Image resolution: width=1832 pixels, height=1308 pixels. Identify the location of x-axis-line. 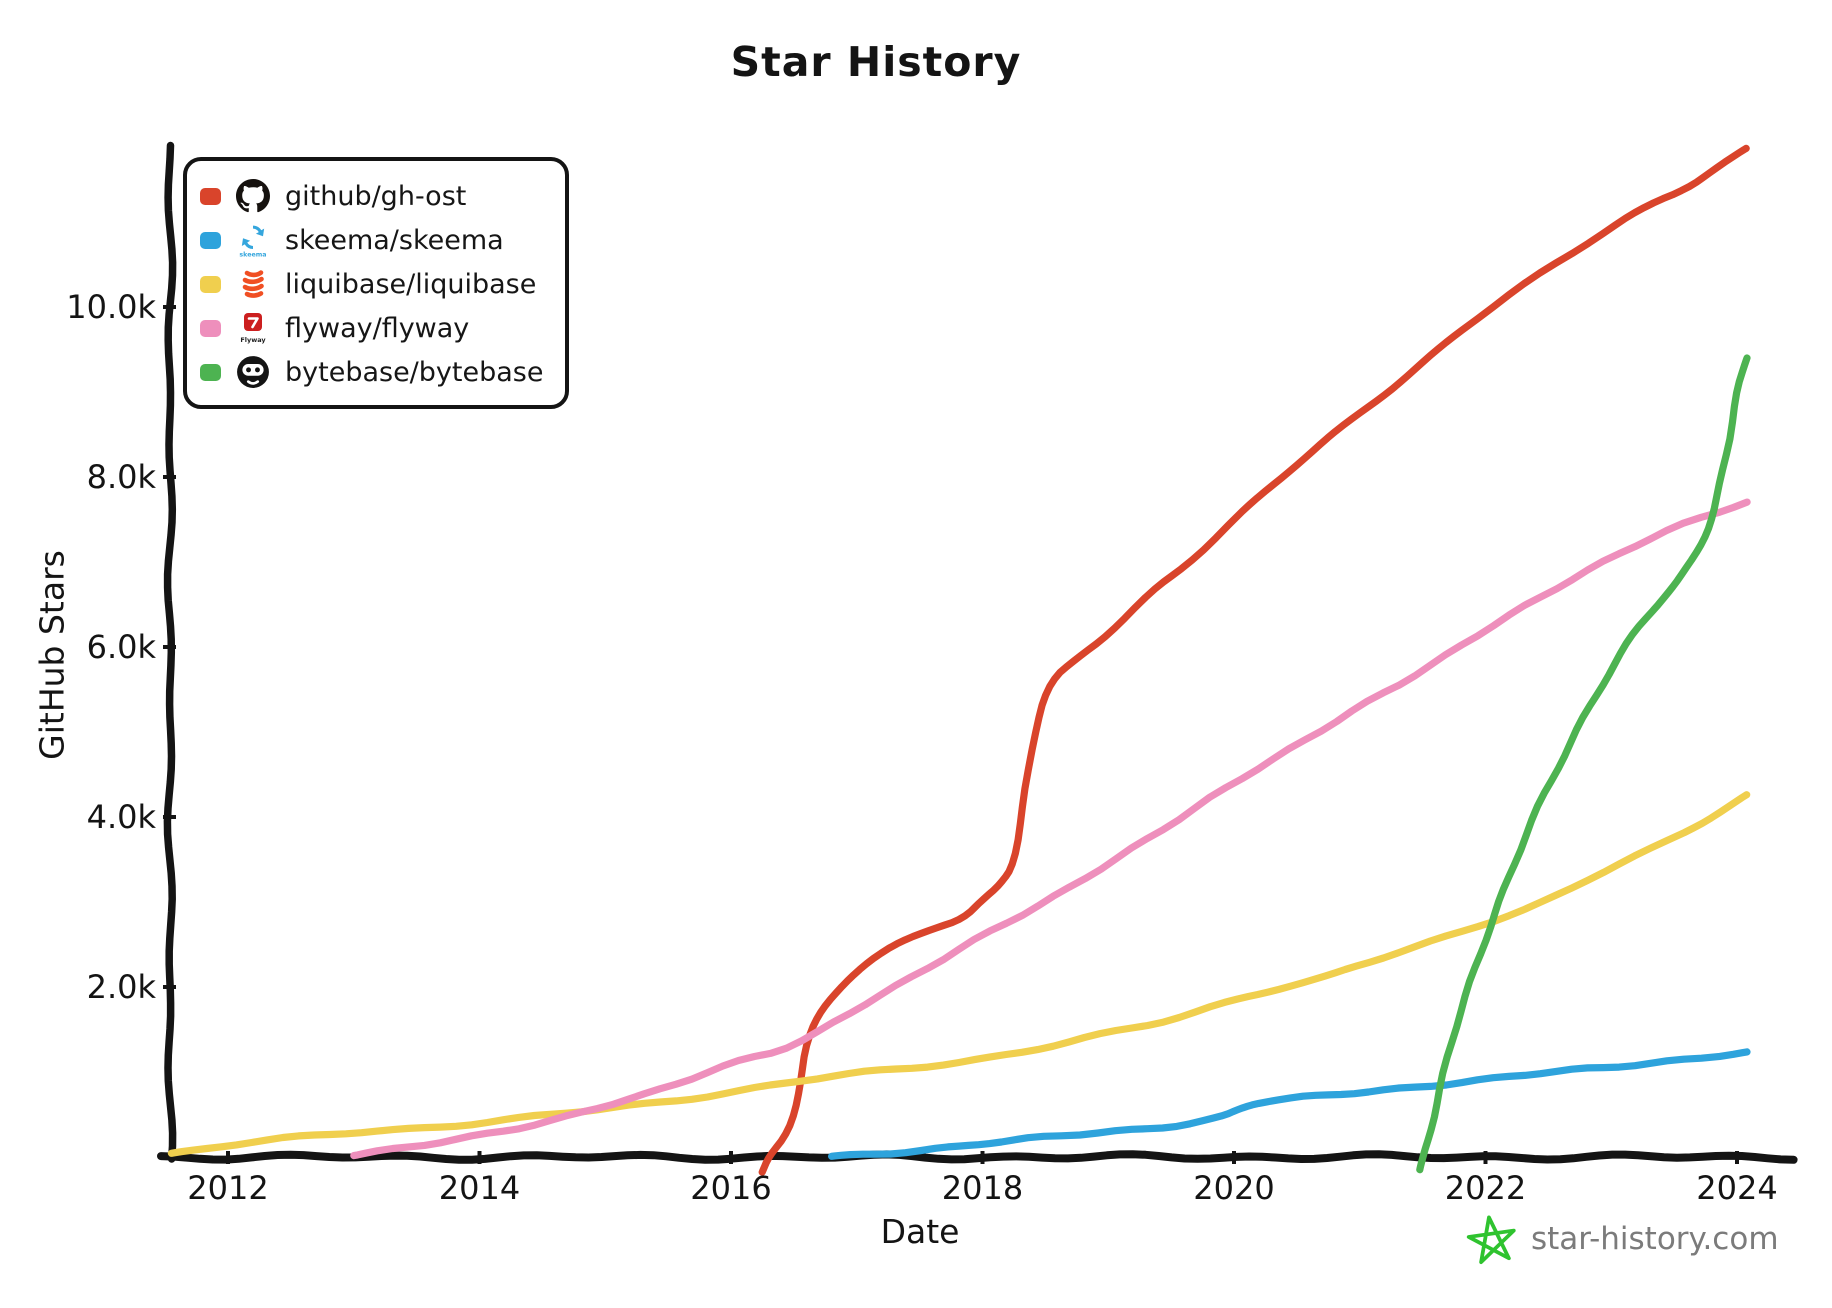
(977, 1157).